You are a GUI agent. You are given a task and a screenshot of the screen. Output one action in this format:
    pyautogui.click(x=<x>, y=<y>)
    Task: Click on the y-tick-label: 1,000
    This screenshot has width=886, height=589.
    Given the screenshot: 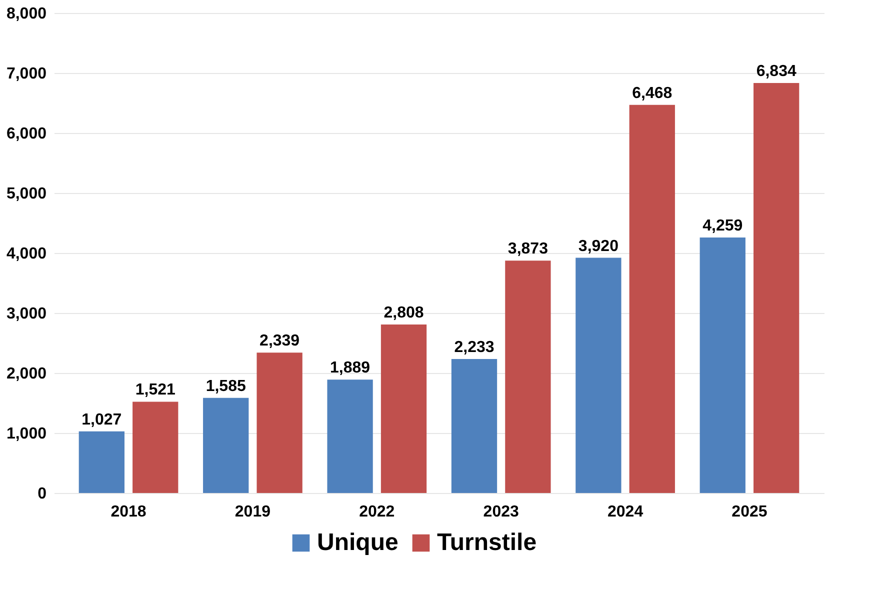 What is the action you would take?
    pyautogui.click(x=26, y=434)
    